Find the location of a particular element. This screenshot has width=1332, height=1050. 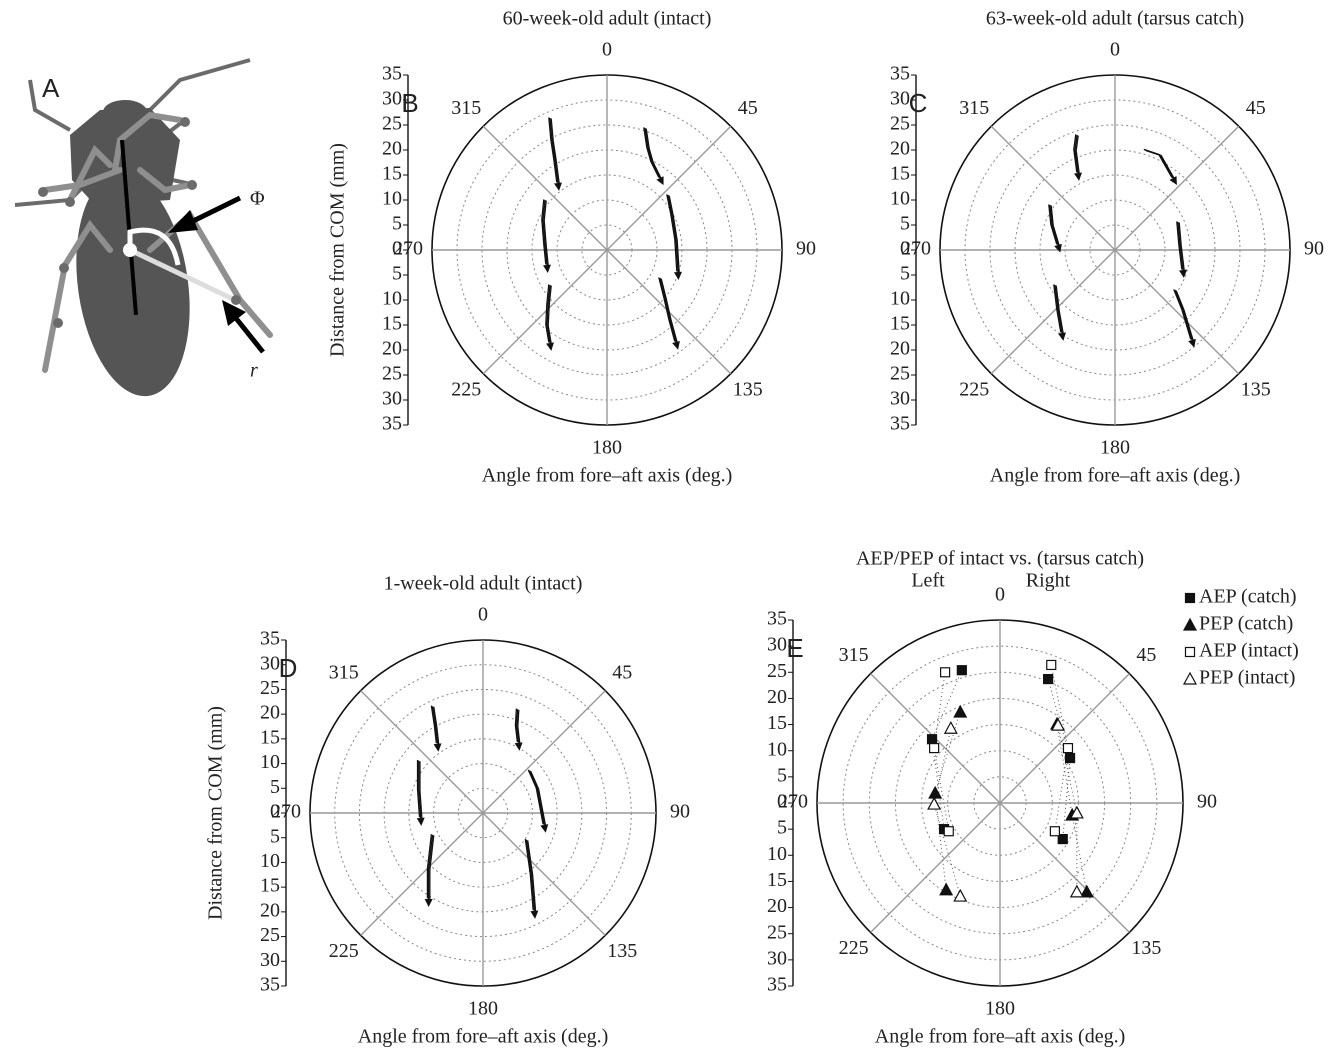

legend-label: PEP (catch) is located at coordinates (1246, 624).